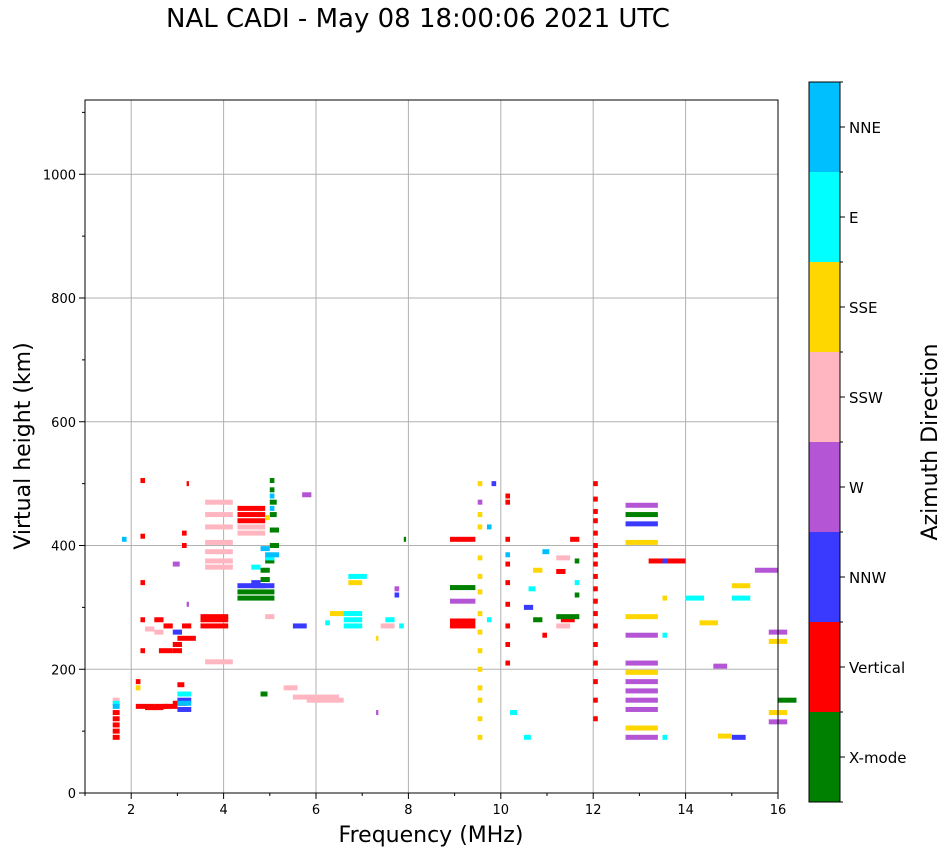 The image size is (951, 856). What do you see at coordinates (857, 442) in the screenshot?
I see `colorbar: X-mode Vertical NNW W SSW SSE E NNE` at bounding box center [857, 442].